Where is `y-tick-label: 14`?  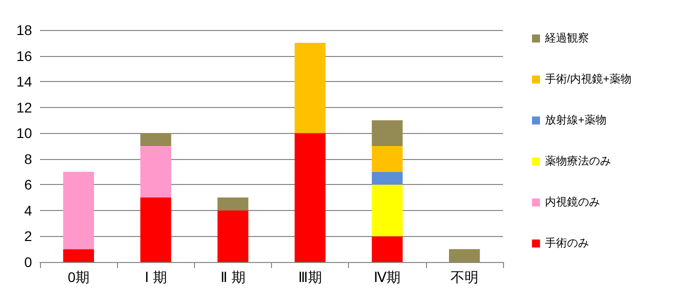
y-tick-label: 14 is located at coordinates (24, 82).